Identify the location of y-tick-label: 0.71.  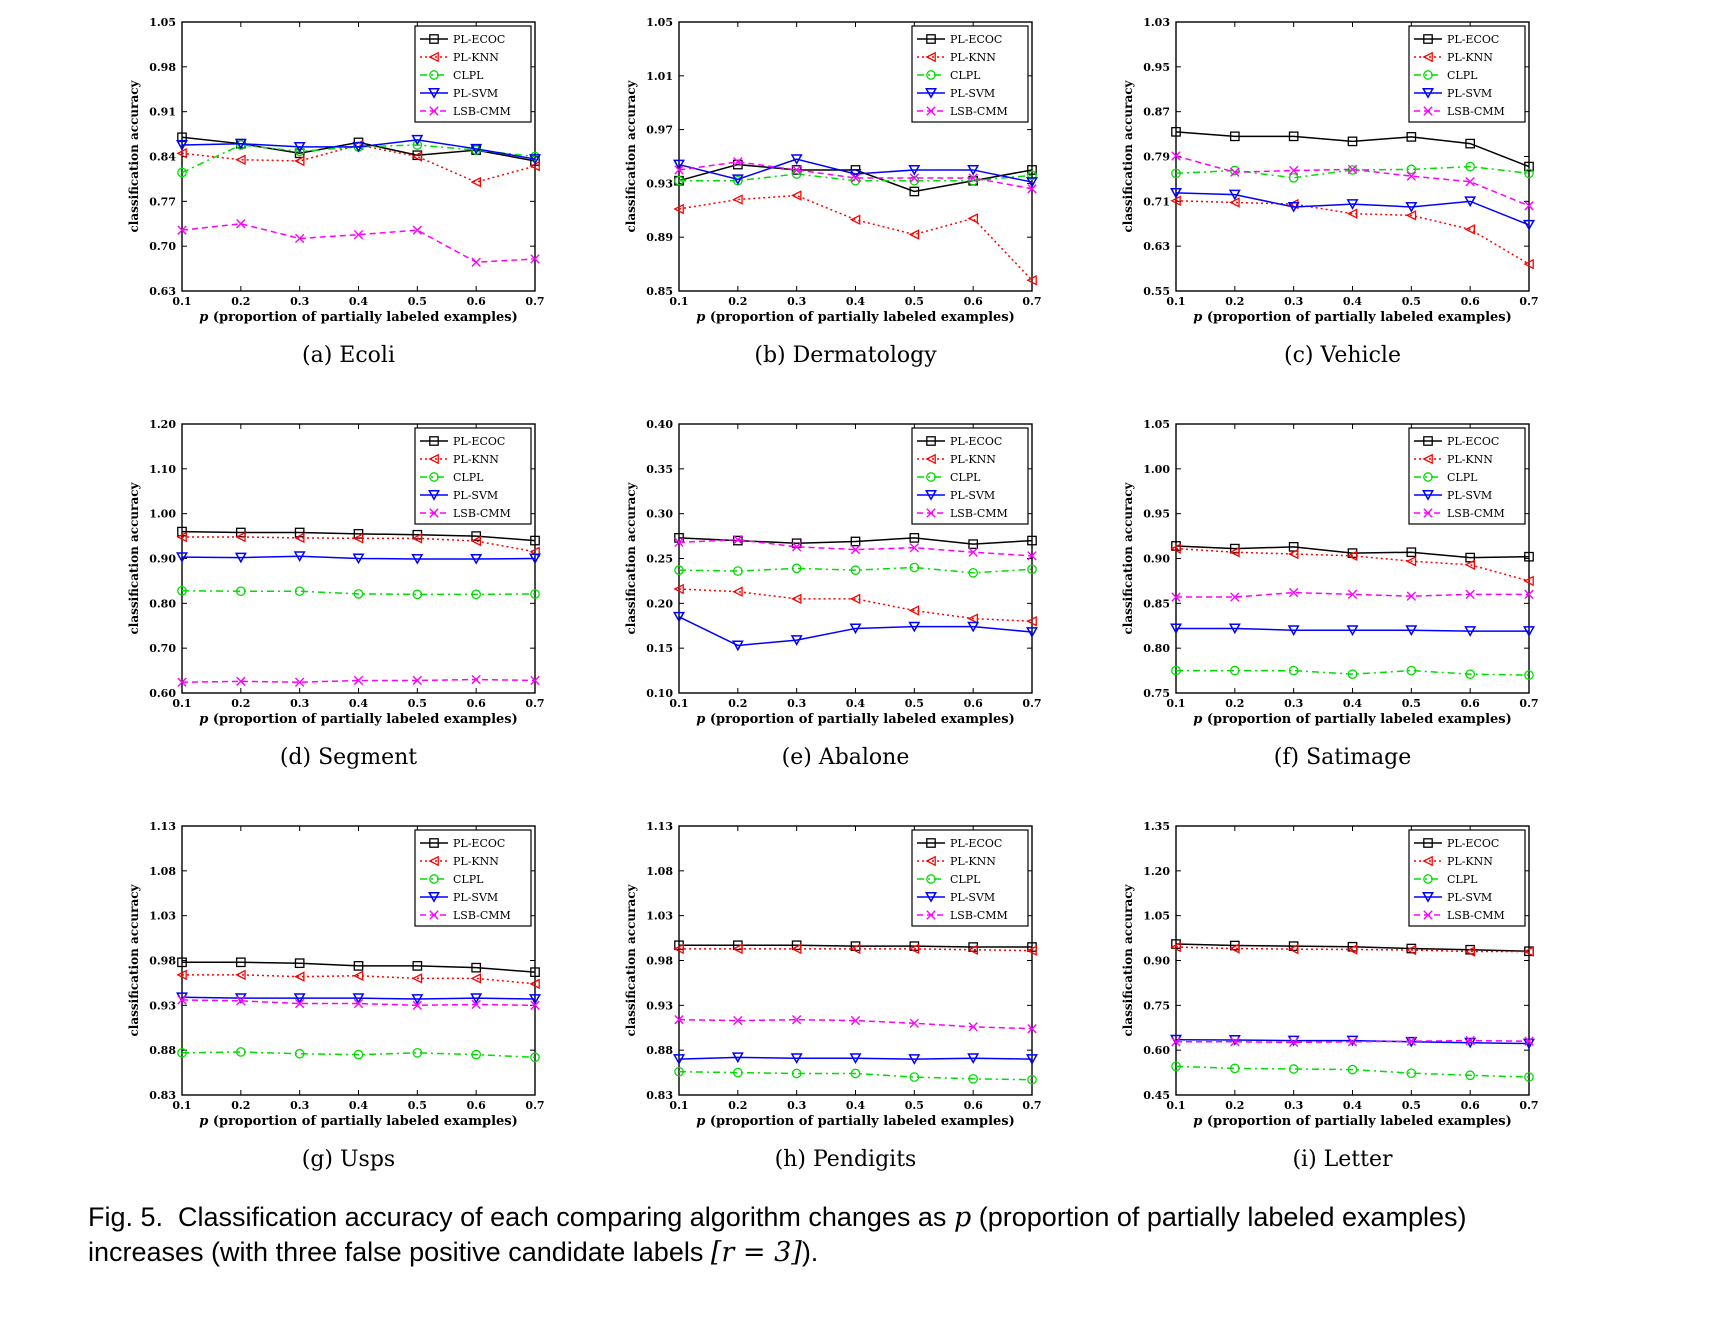
(1156, 201).